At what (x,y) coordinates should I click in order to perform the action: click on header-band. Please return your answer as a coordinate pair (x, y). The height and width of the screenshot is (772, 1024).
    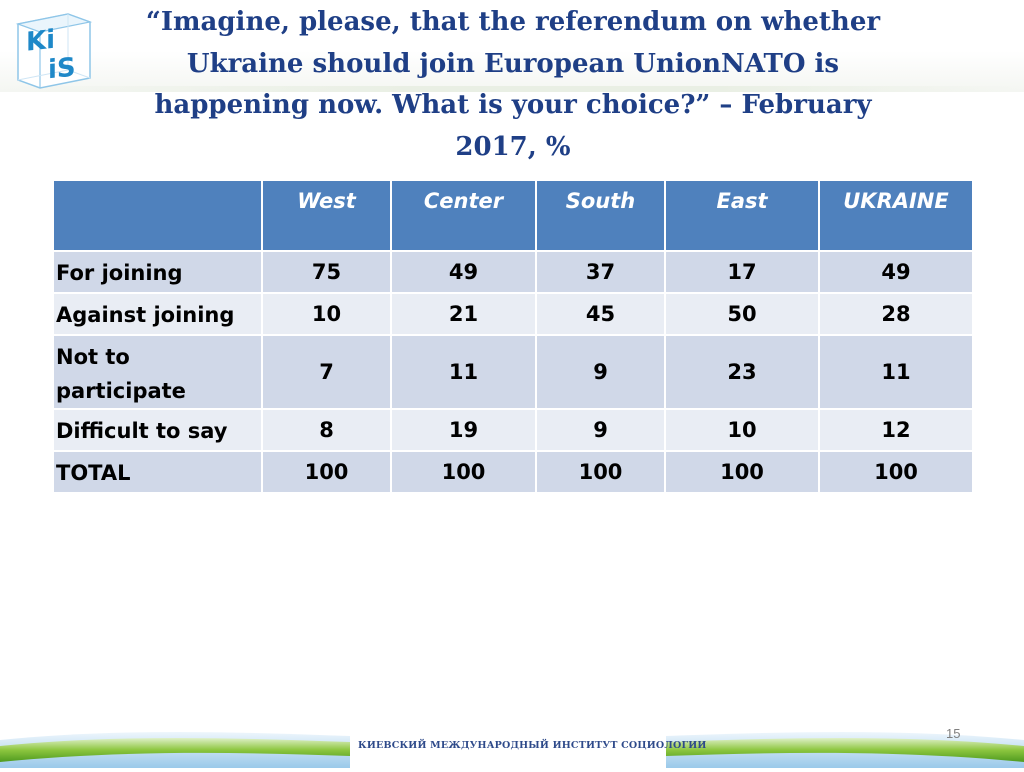
    Looking at the image, I should click on (512, 46).